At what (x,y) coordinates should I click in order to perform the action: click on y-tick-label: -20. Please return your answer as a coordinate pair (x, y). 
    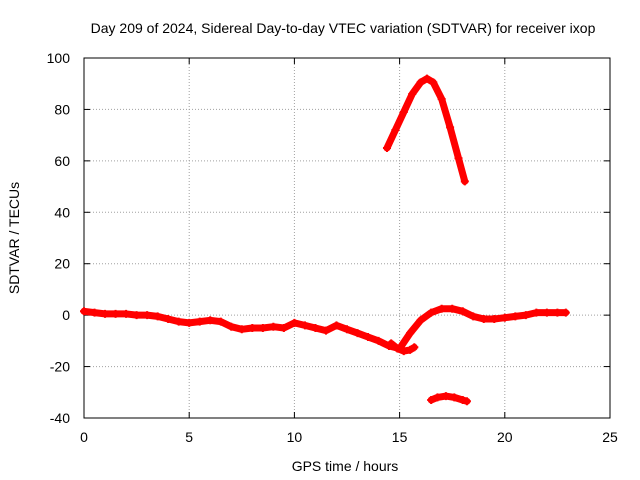
    Looking at the image, I should click on (60, 367).